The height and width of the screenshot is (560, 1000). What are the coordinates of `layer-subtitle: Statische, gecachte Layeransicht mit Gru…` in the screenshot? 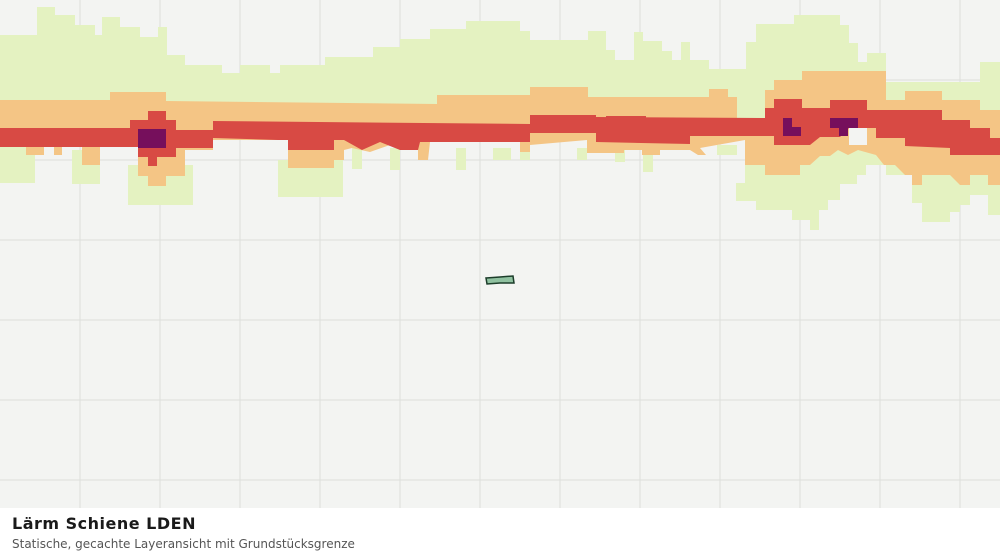 It's located at (183, 544).